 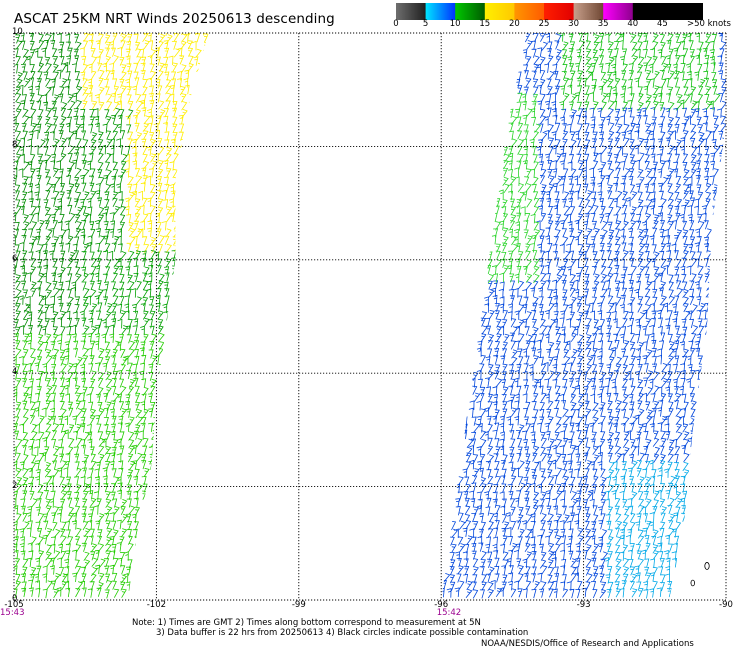 What do you see at coordinates (15, 258) in the screenshot?
I see `latitude-tick-label: 6` at bounding box center [15, 258].